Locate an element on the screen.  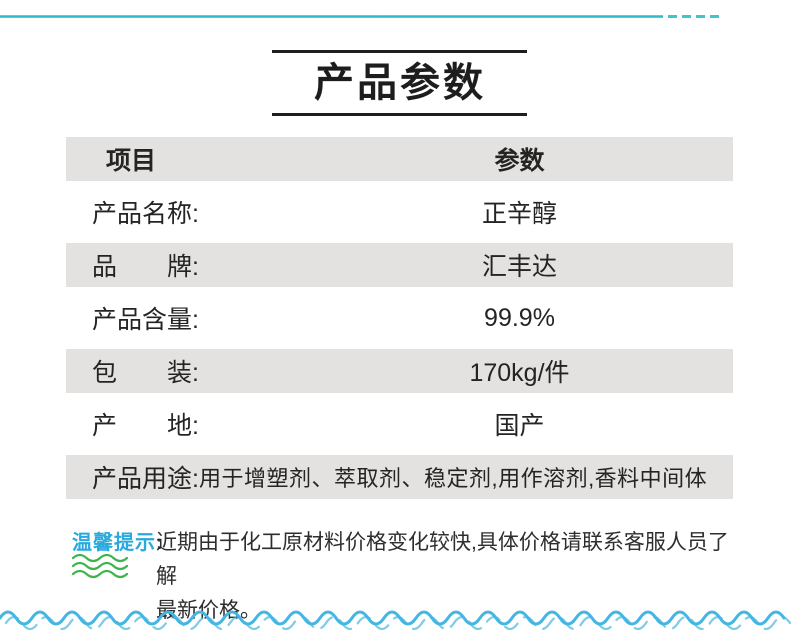
row-label: 品 牌: is located at coordinates (145, 267).